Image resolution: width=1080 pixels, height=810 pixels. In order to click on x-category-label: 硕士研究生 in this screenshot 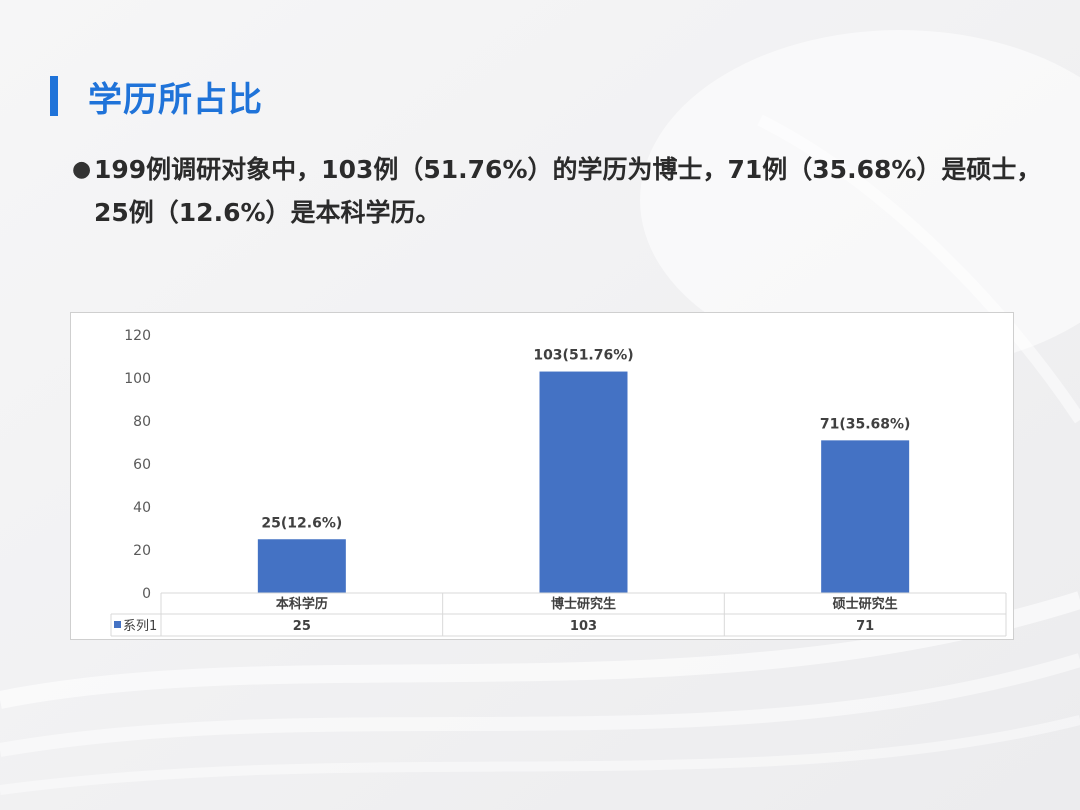, I will do `click(865, 604)`.